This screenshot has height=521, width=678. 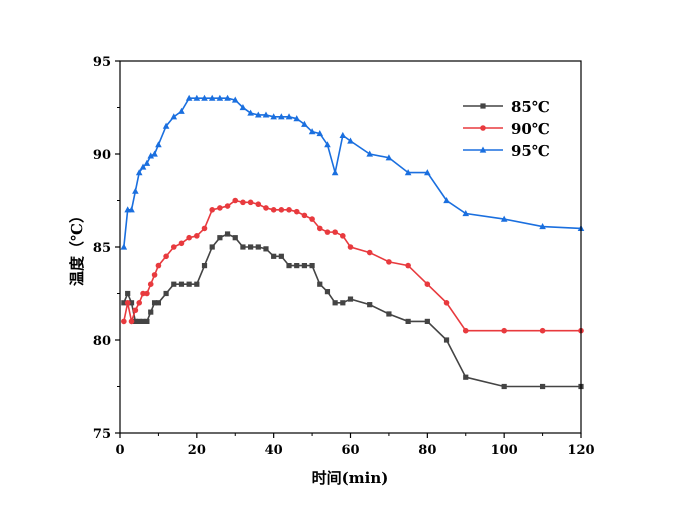 I want to click on y-tick-label: 85, so click(x=102, y=248).